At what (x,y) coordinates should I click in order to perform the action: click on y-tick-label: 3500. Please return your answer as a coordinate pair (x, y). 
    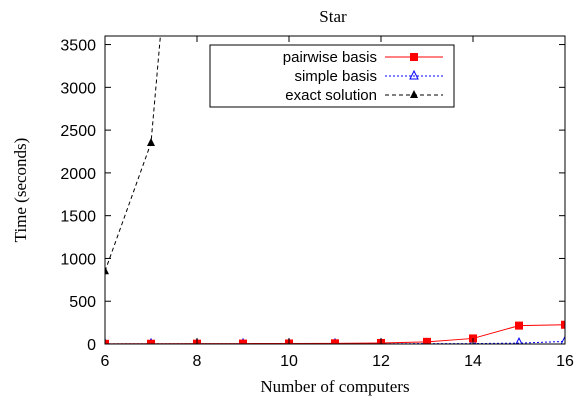
    Looking at the image, I should click on (78, 46).